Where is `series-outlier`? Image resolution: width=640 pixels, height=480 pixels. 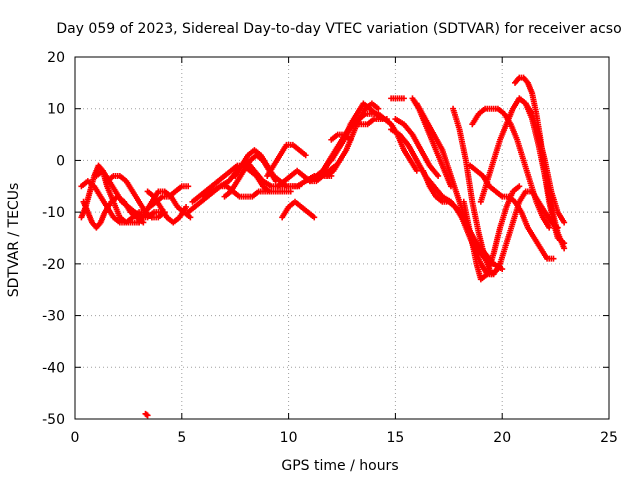 series-outlier is located at coordinates (146, 414).